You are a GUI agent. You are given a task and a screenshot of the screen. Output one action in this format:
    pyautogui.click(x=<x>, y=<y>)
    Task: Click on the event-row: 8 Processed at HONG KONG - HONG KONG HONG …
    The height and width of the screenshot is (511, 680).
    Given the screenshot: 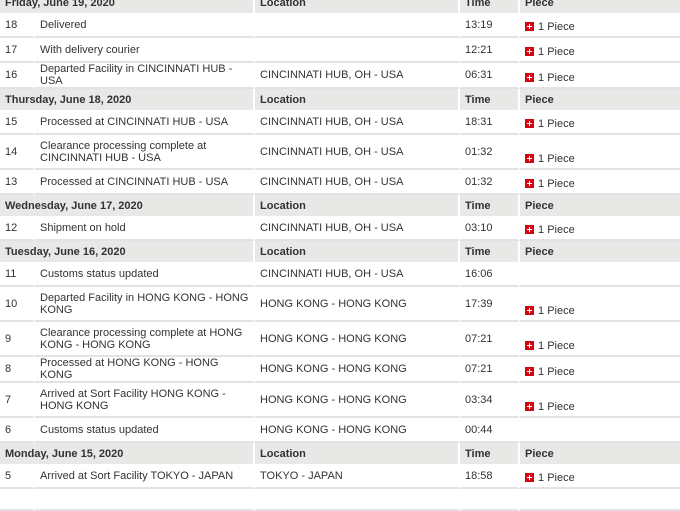 What is the action you would take?
    pyautogui.click(x=340, y=370)
    